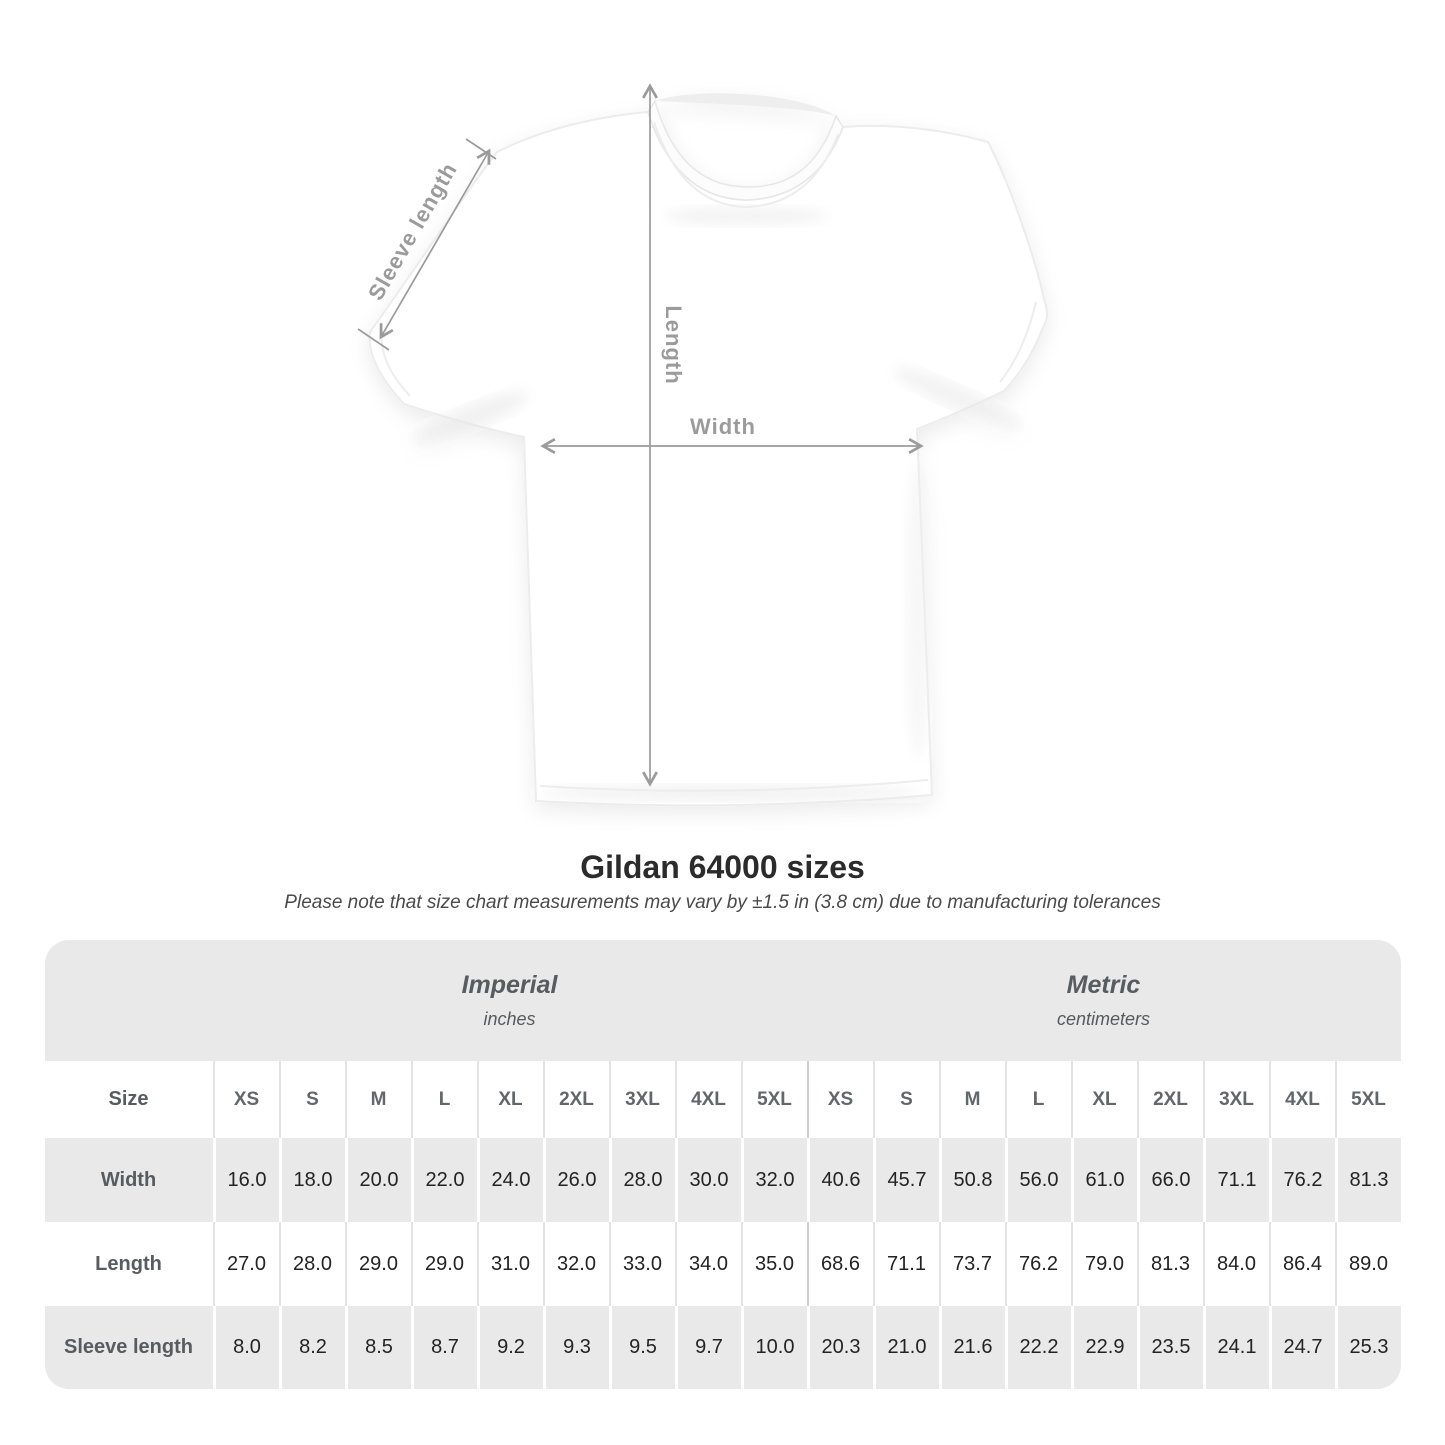 This screenshot has width=1445, height=1445. What do you see at coordinates (1169, 1347) in the screenshot?
I see `table-cell: 23.5` at bounding box center [1169, 1347].